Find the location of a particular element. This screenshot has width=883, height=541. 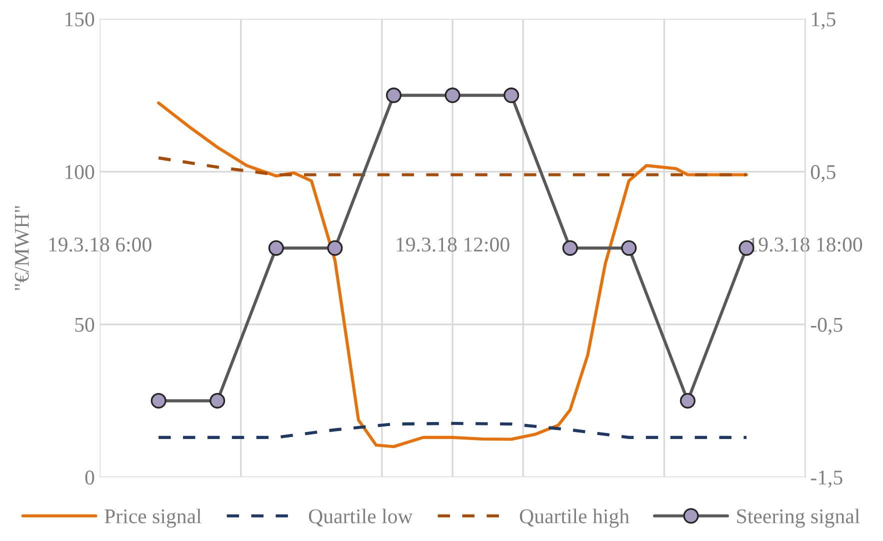

y2-tick-label: -1,5 is located at coordinates (826, 479).